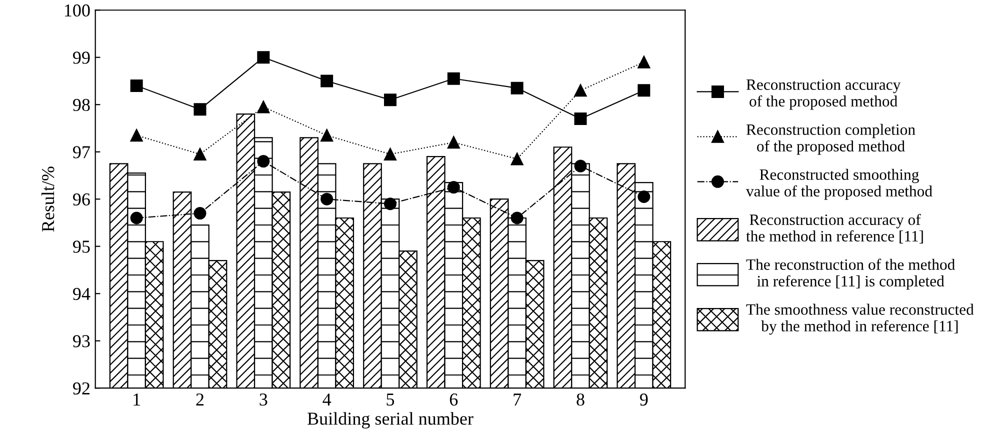 The width and height of the screenshot is (983, 440). Describe the element at coordinates (81, 152) in the screenshot. I see `y-tick-label: 97` at that location.